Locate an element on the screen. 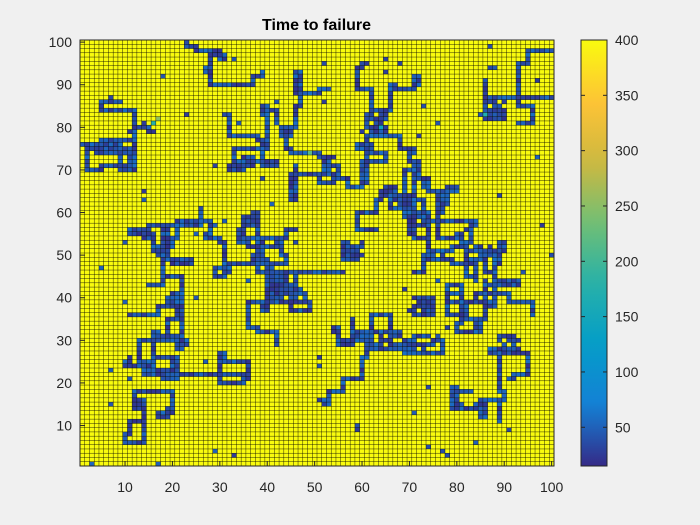 The width and height of the screenshot is (700, 525). y-tick-label: 50 is located at coordinates (64, 255).